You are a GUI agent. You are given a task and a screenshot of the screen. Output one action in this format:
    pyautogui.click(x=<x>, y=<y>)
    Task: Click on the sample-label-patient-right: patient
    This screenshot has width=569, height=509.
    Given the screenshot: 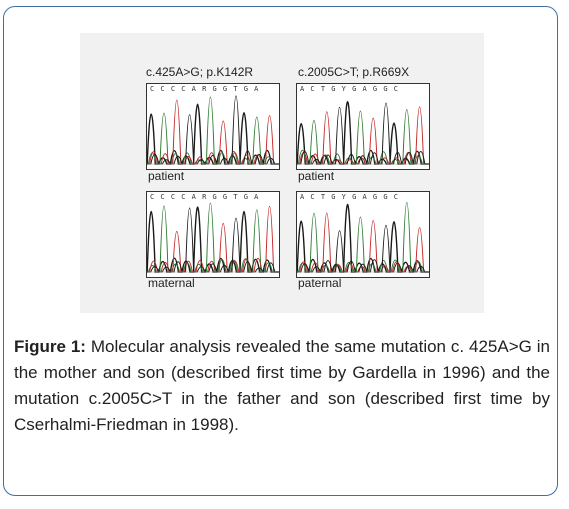 What is the action you would take?
    pyautogui.click(x=316, y=176)
    